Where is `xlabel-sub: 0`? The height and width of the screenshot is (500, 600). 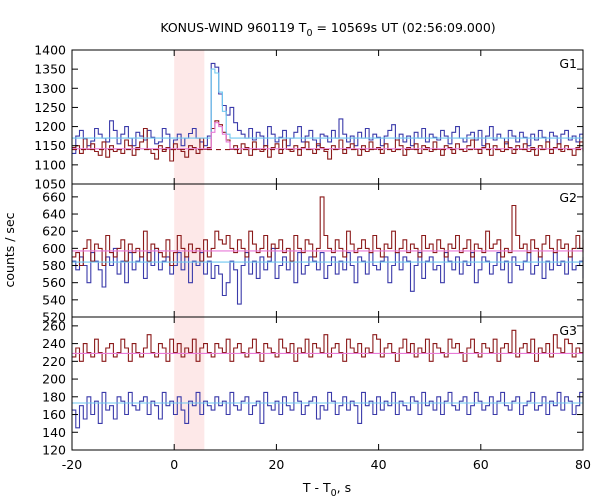 xlabel-sub: 0 is located at coordinates (334, 493).